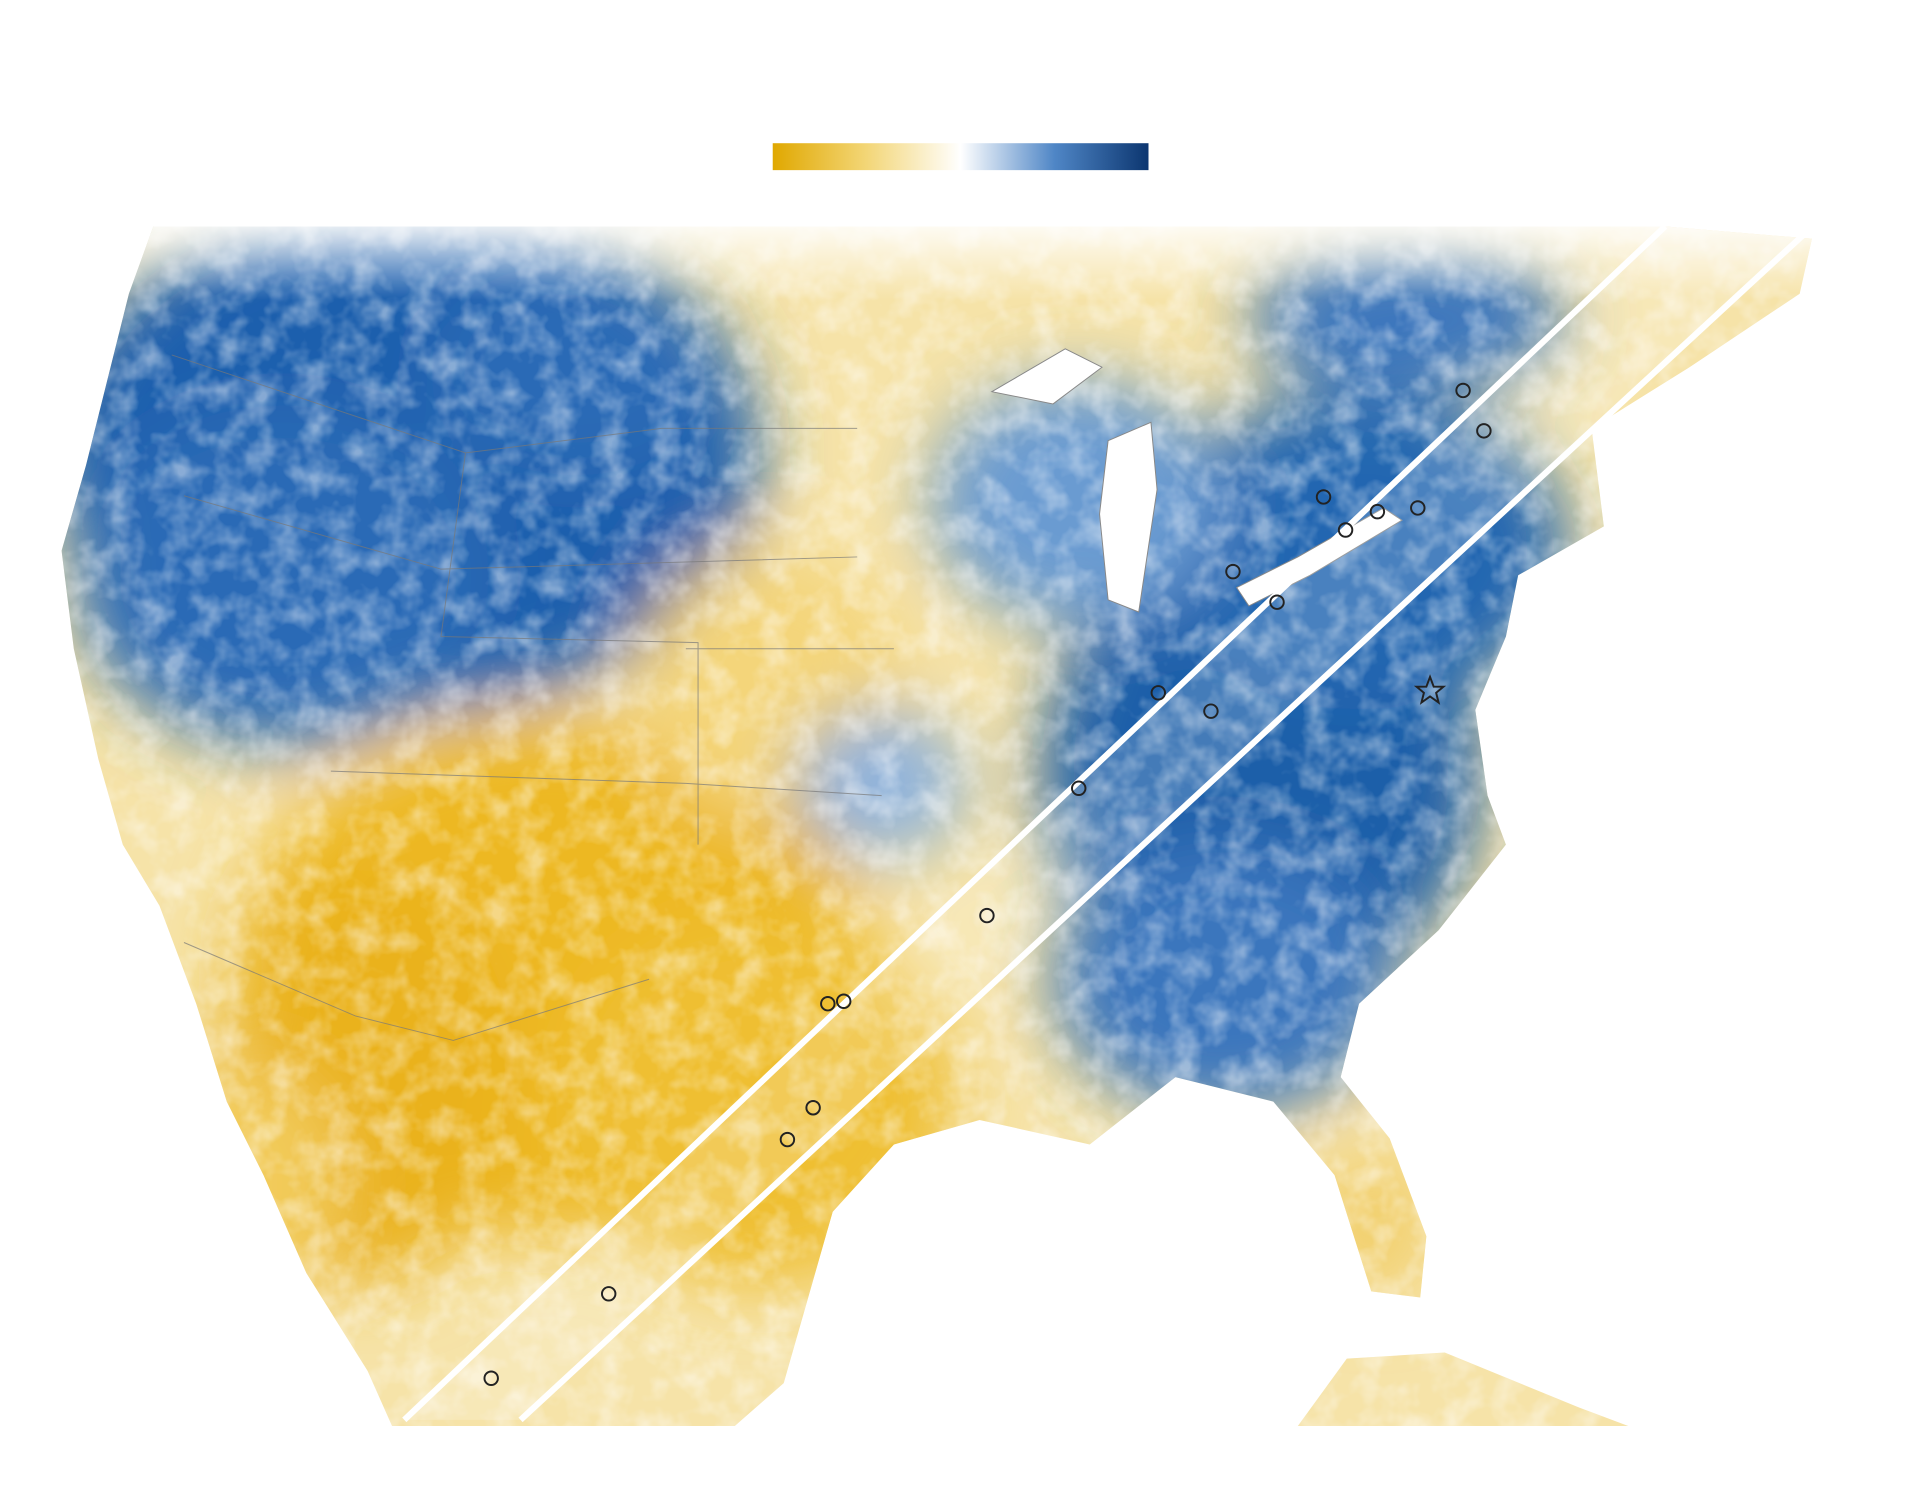 The image size is (1920, 1508). I want to click on color-ramp, so click(960, 157).